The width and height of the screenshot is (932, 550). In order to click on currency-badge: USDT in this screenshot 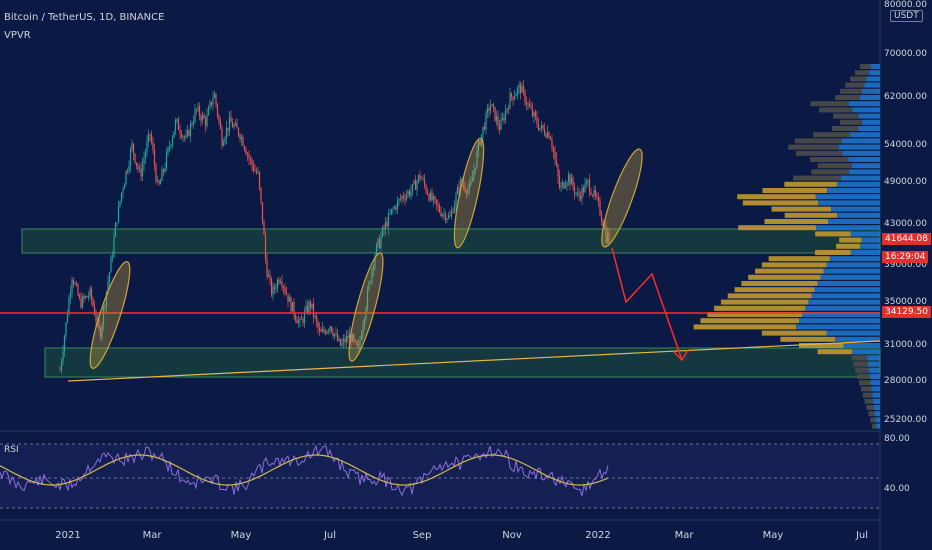, I will do `click(906, 16)`.